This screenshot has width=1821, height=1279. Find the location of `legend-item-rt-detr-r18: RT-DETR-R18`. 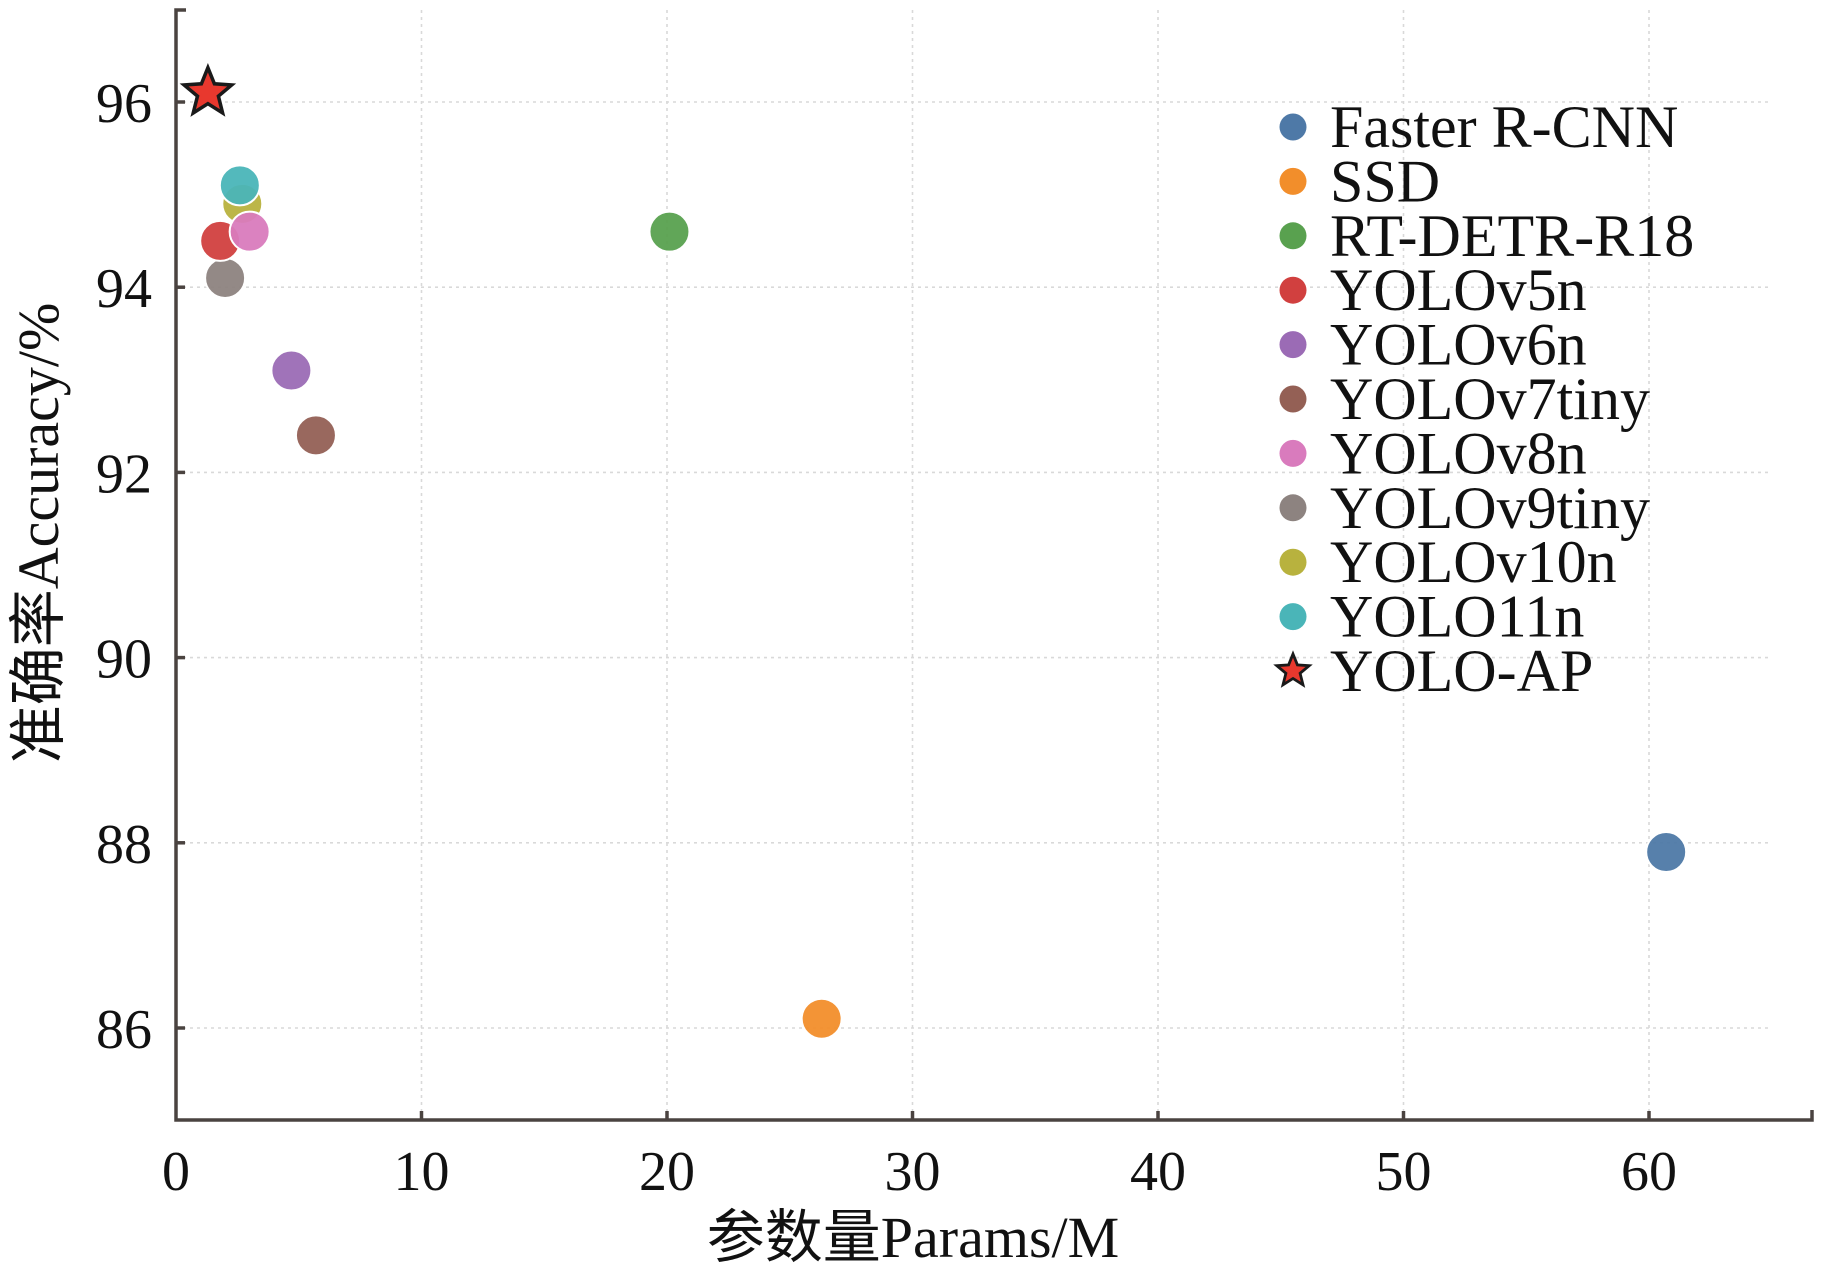

legend-item-rt-detr-r18: RT-DETR-R18 is located at coordinates (1486, 236).